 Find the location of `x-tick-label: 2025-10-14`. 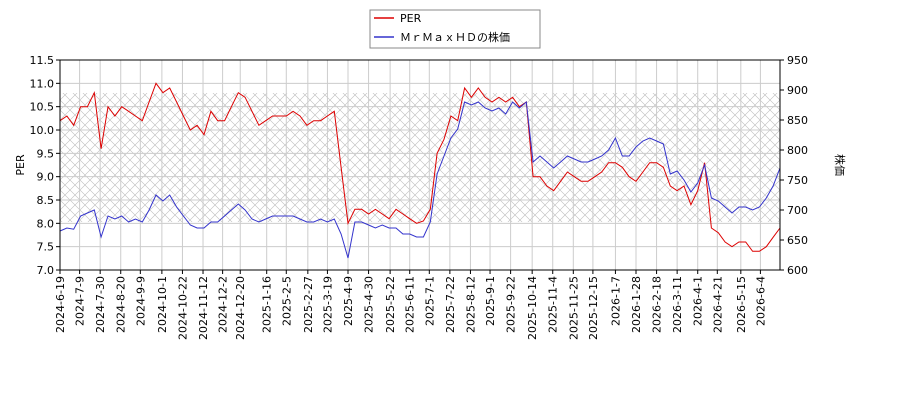

x-tick-label: 2025-10-14 is located at coordinates (532, 308).